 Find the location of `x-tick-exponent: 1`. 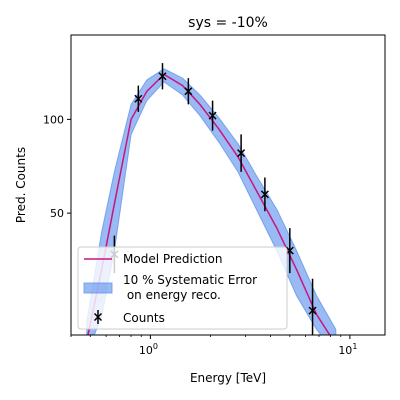

x-tick-exponent: 1 is located at coordinates (354, 346).